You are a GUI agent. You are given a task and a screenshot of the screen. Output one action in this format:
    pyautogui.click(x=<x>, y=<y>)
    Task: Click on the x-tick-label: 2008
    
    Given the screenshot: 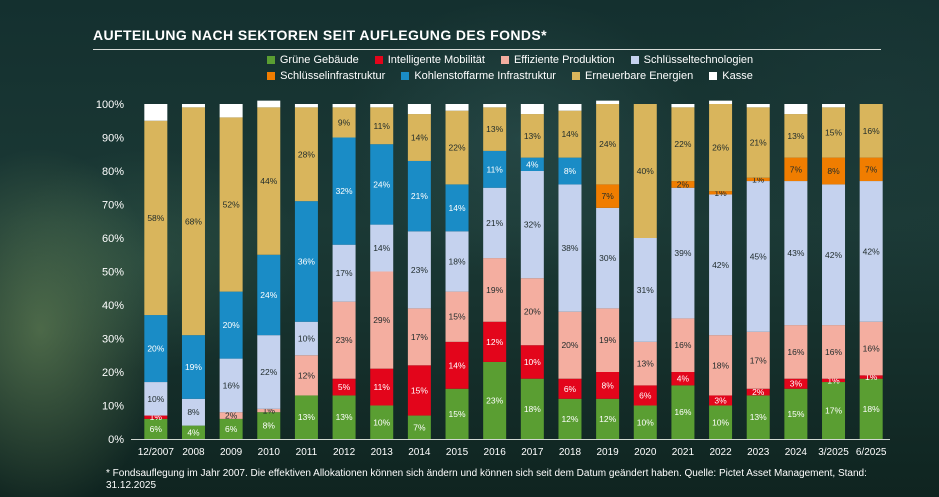 What is the action you would take?
    pyautogui.click(x=193, y=452)
    